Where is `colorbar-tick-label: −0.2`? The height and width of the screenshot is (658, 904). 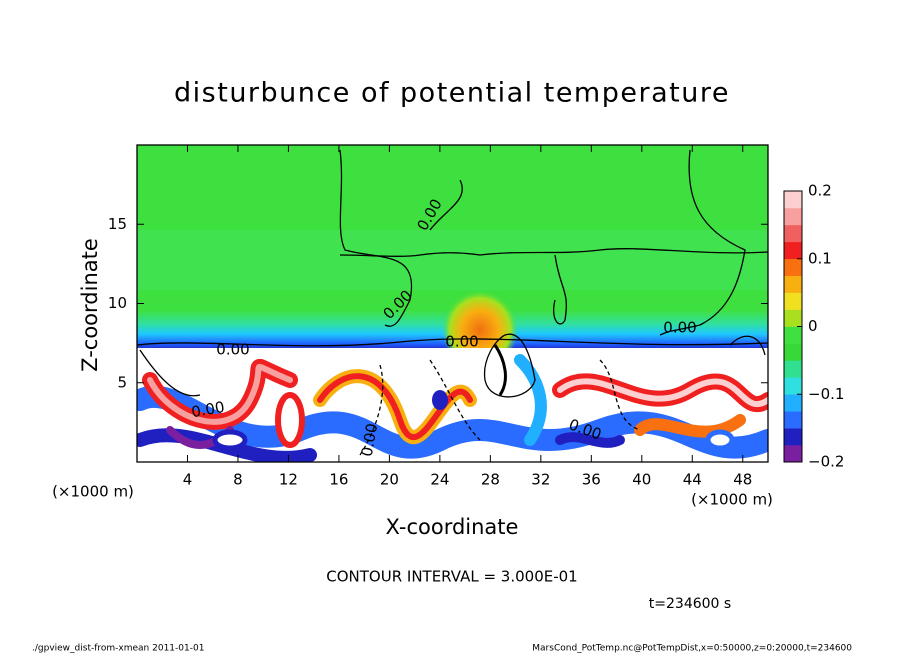
colorbar-tick-label: −0.2 is located at coordinates (826, 462).